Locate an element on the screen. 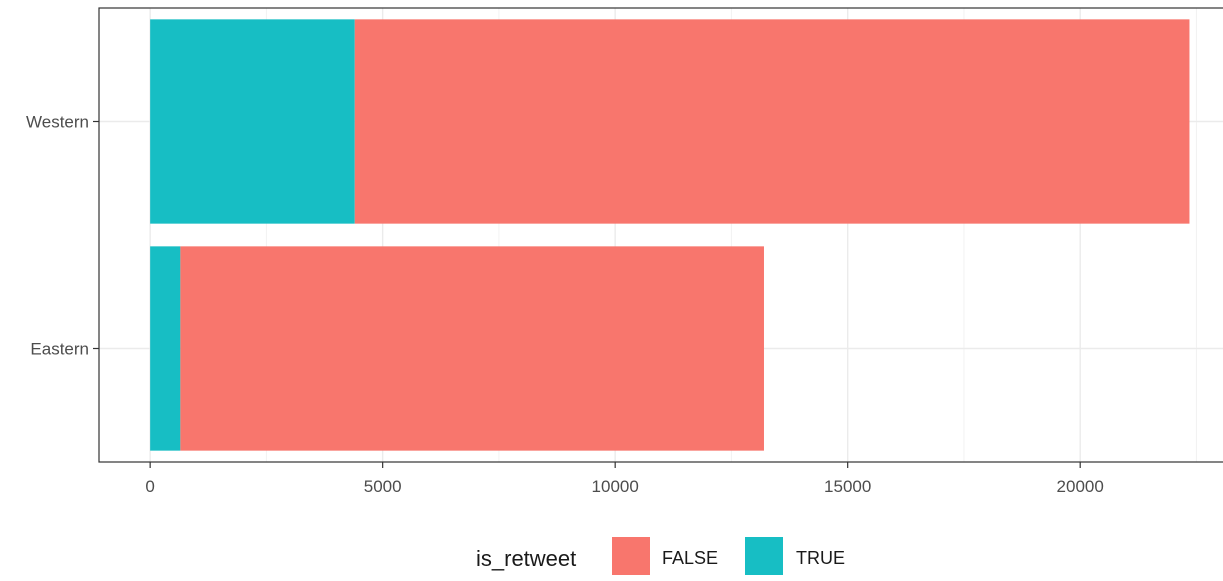 The image size is (1223, 581). x-tick-label: 20000 is located at coordinates (1080, 486).